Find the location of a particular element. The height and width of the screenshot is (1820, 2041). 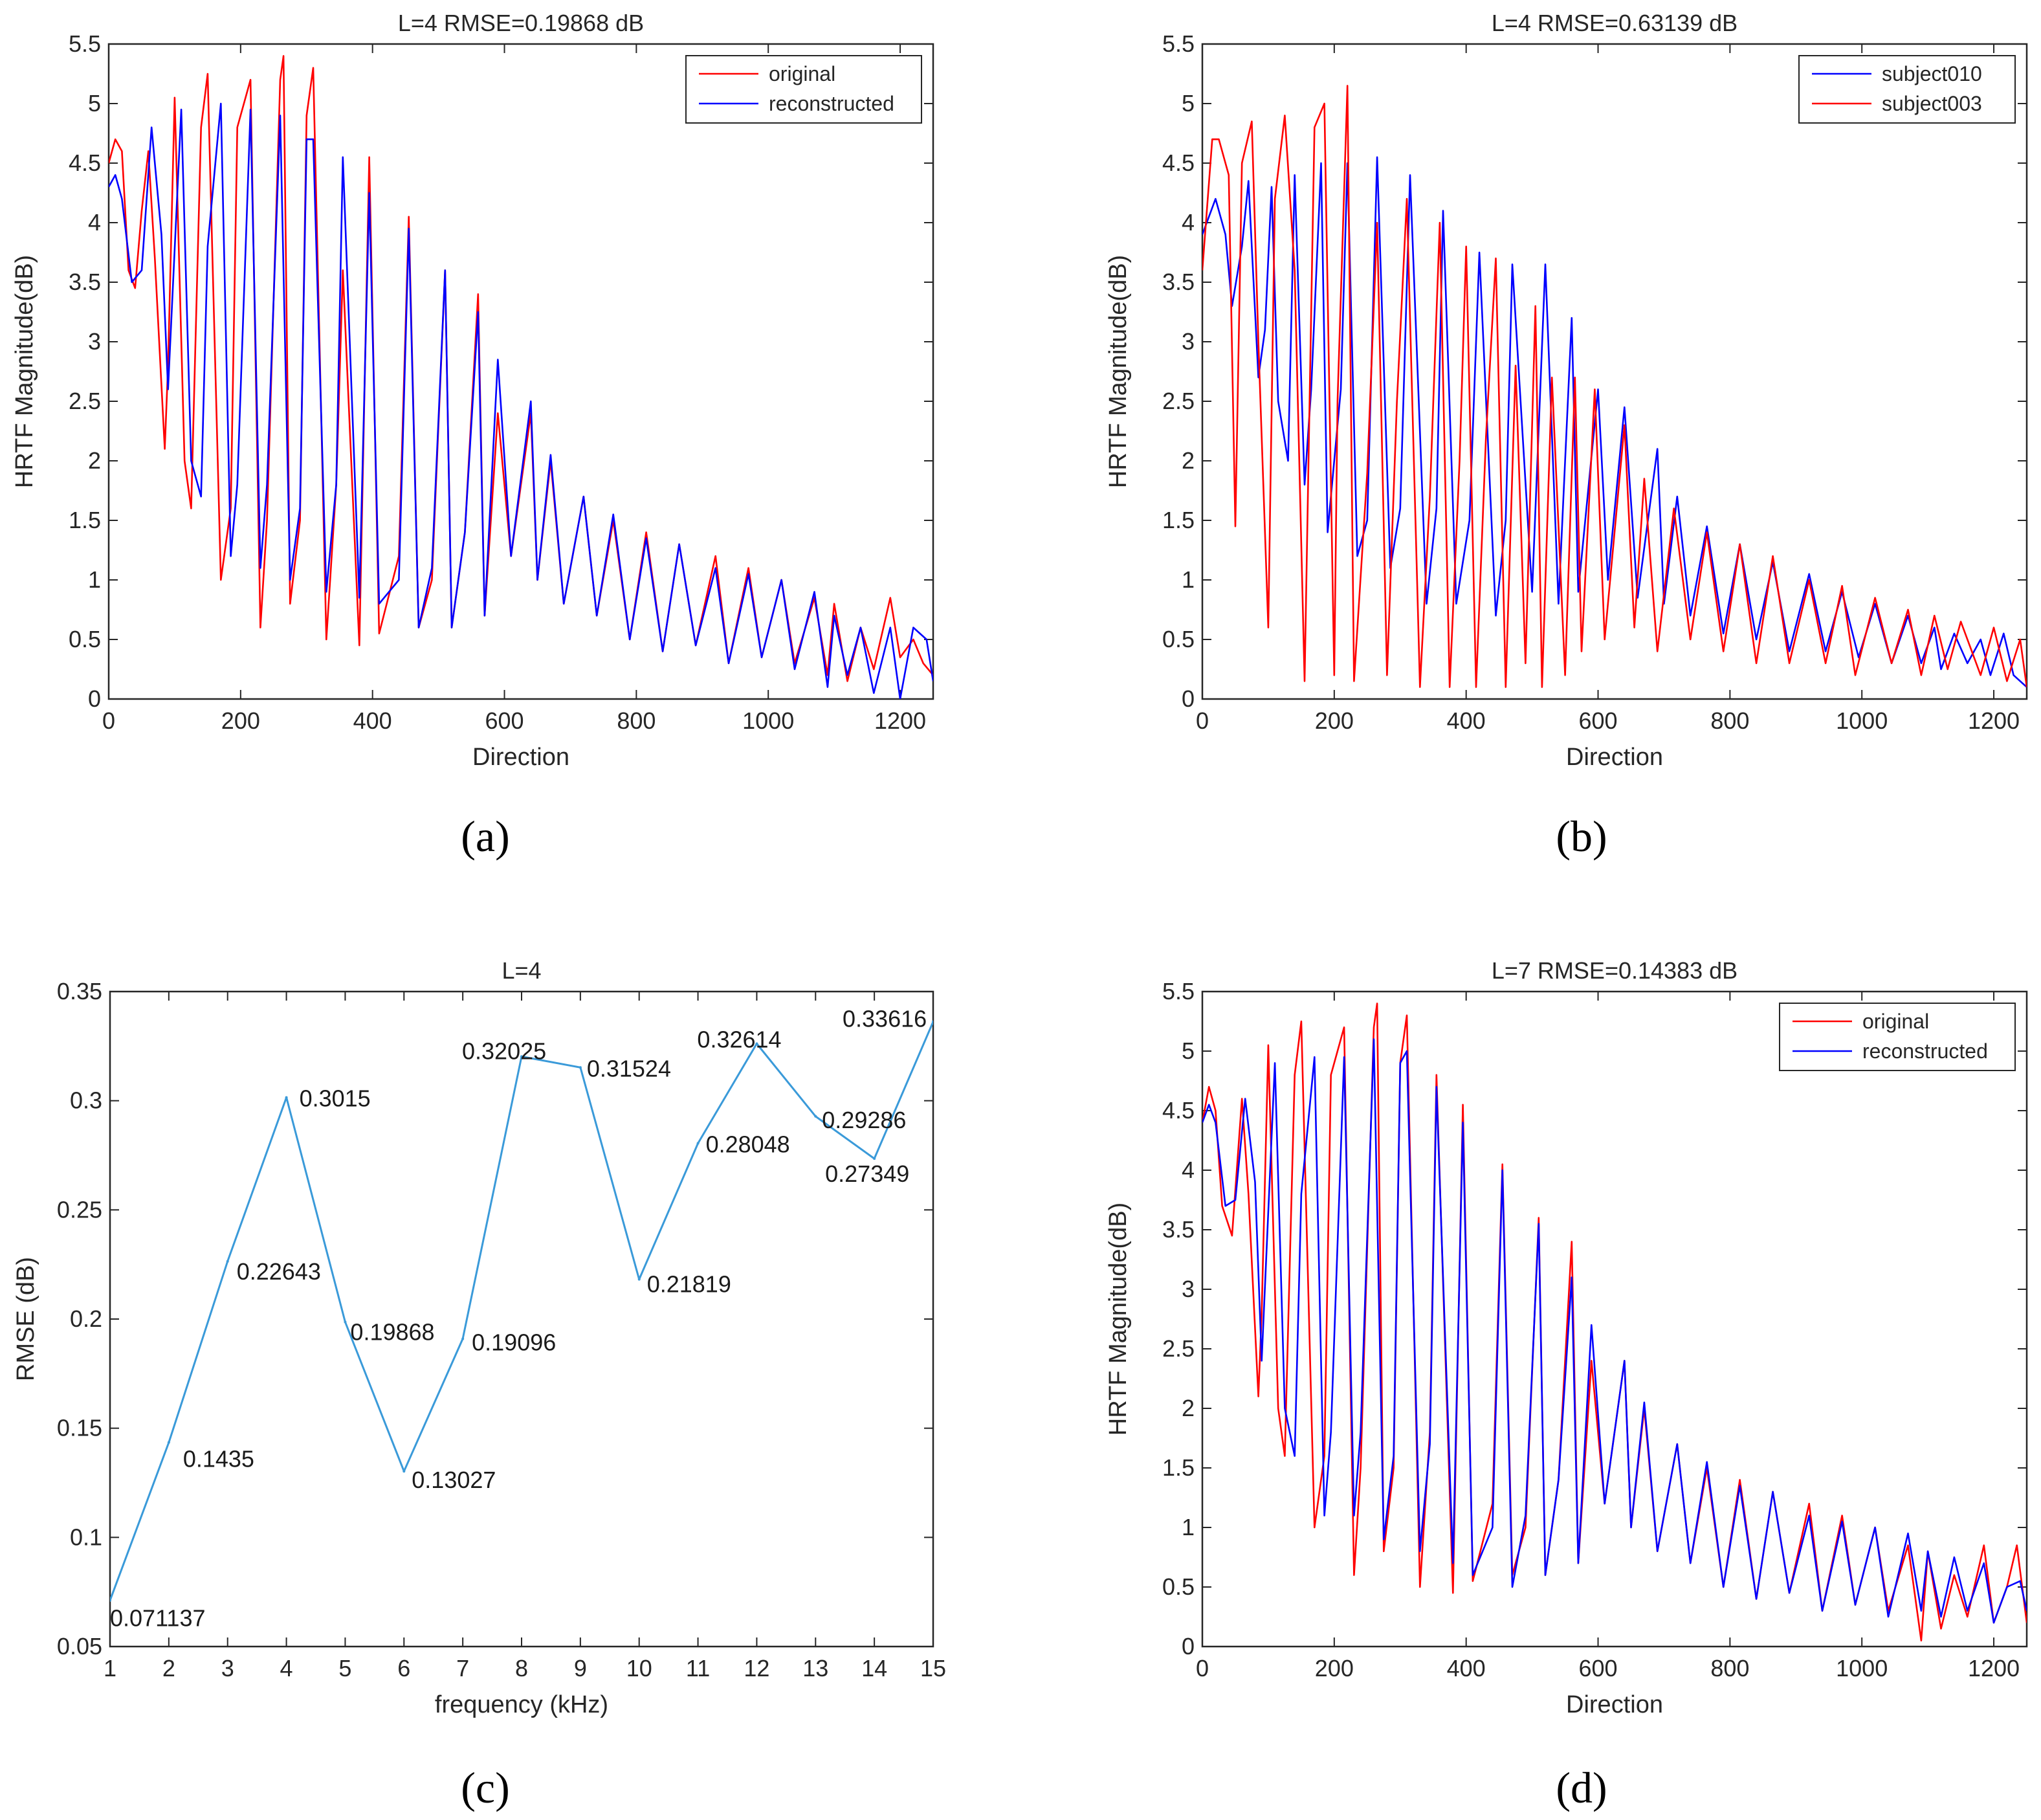

legend-entry: subject003 is located at coordinates (1932, 103).